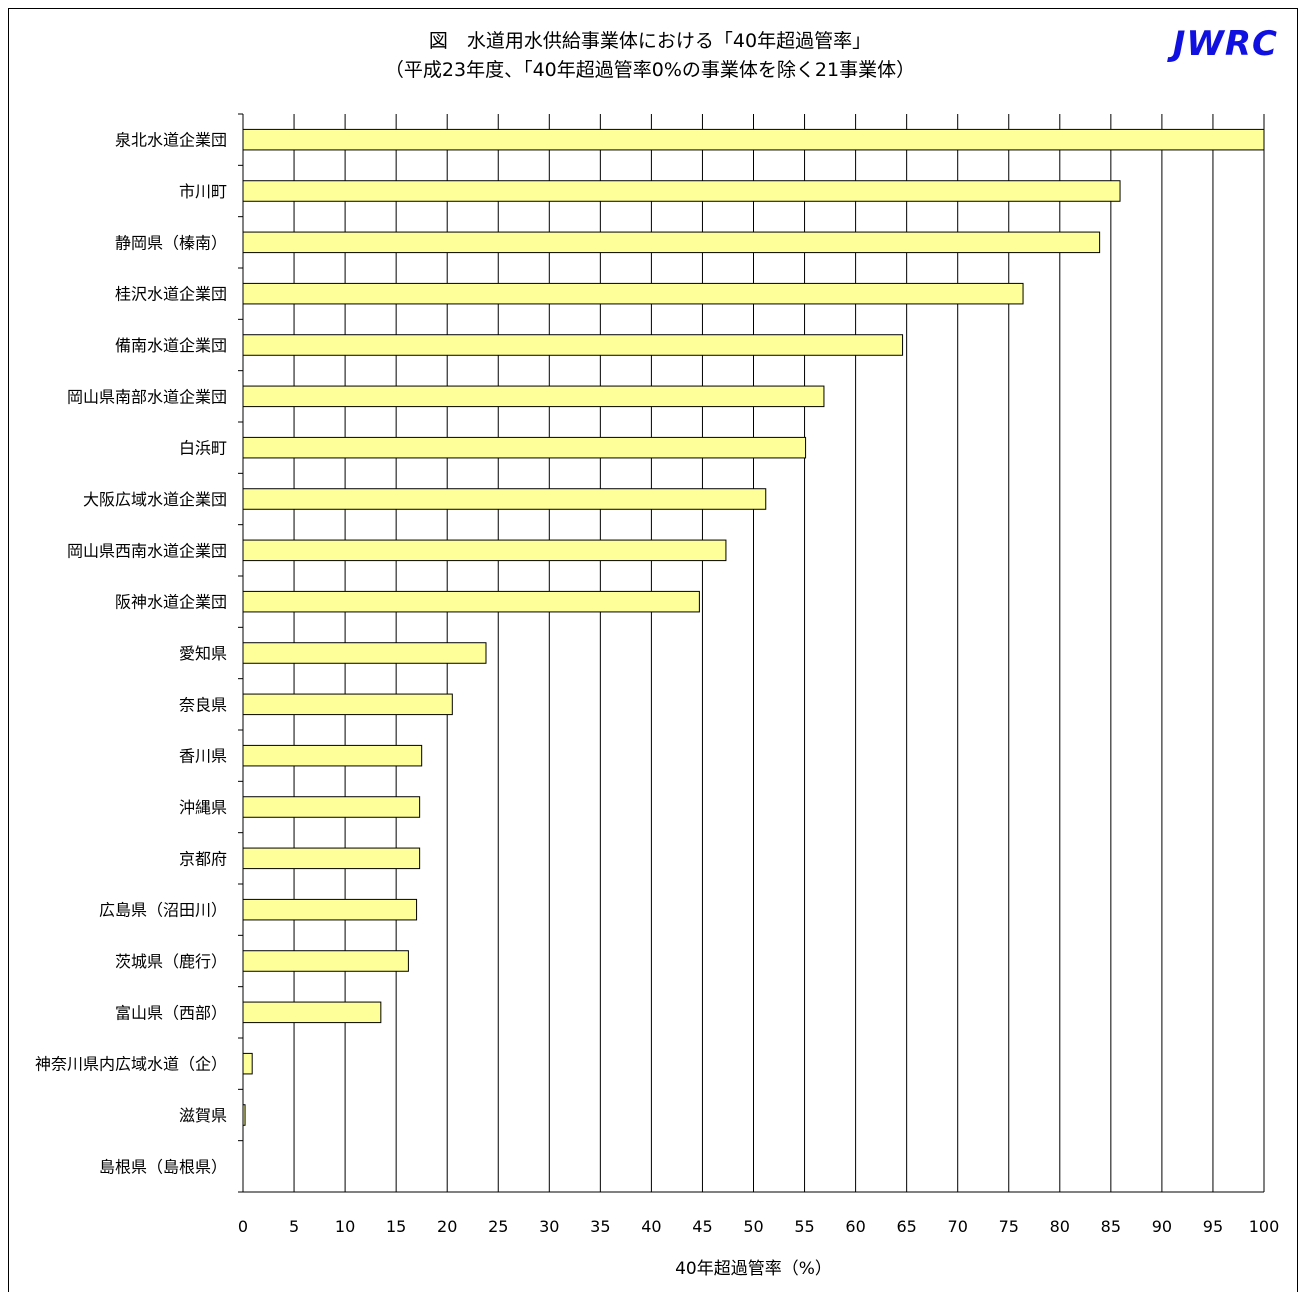 The image size is (1300, 1292). I want to click on category-label-20: 滋賀県, so click(203, 1115).